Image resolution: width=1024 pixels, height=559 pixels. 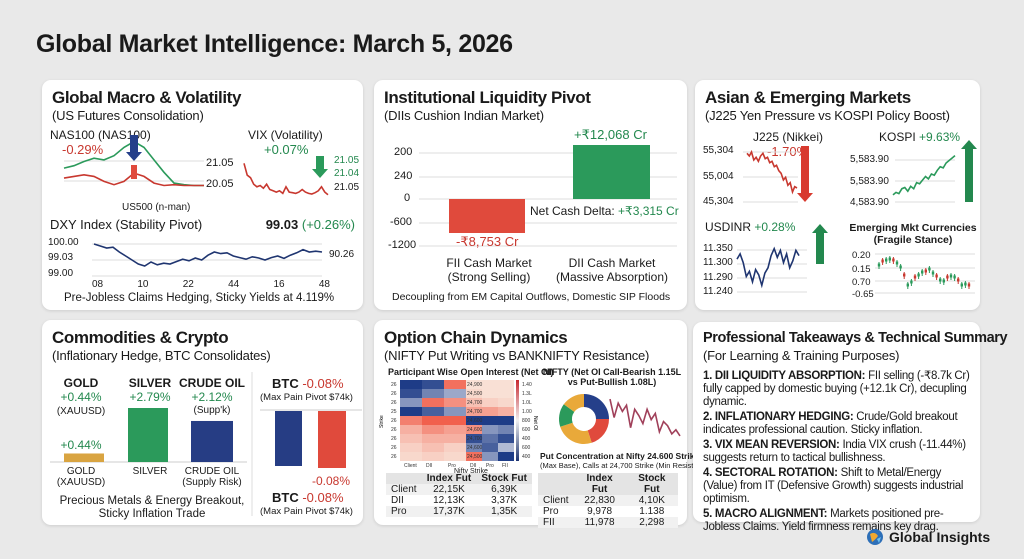 I want to click on card-title: Option Chain Dynamics, so click(x=476, y=337).